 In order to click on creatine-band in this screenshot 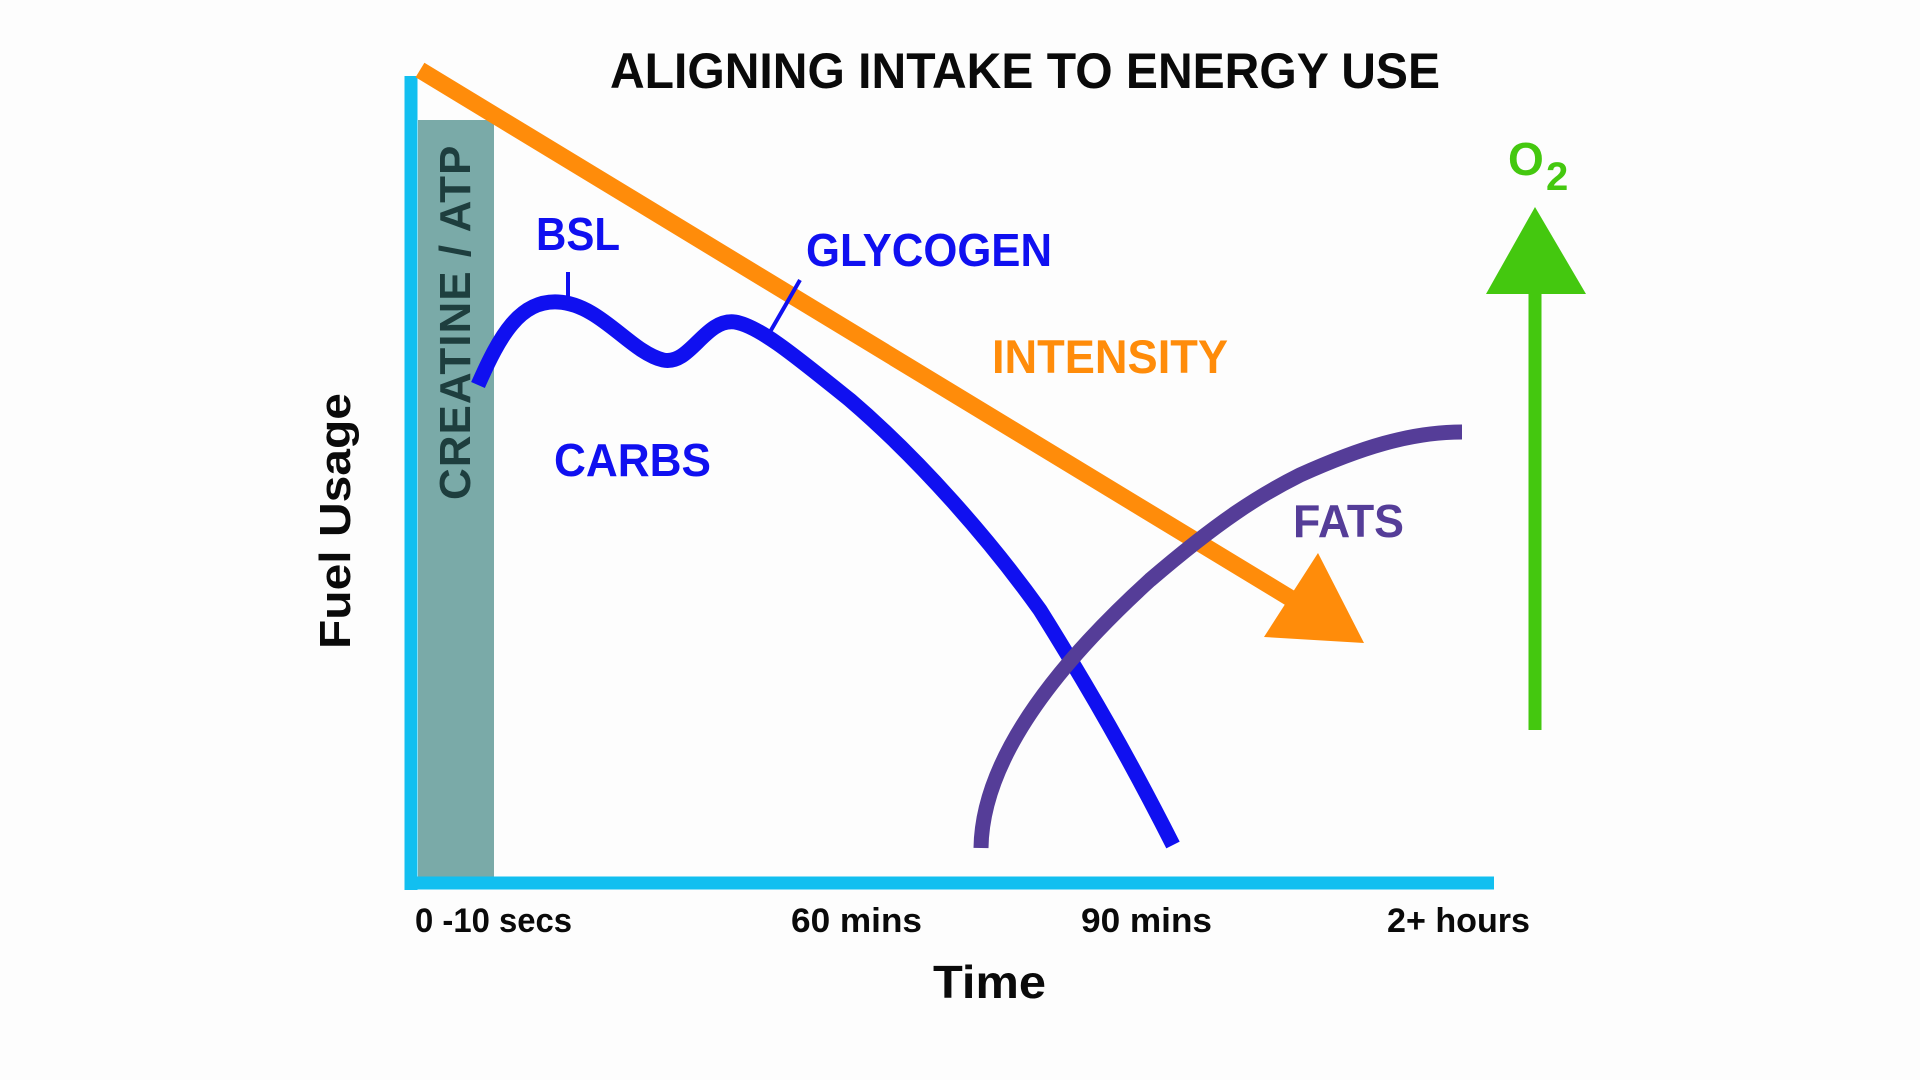, I will do `click(456, 501)`.